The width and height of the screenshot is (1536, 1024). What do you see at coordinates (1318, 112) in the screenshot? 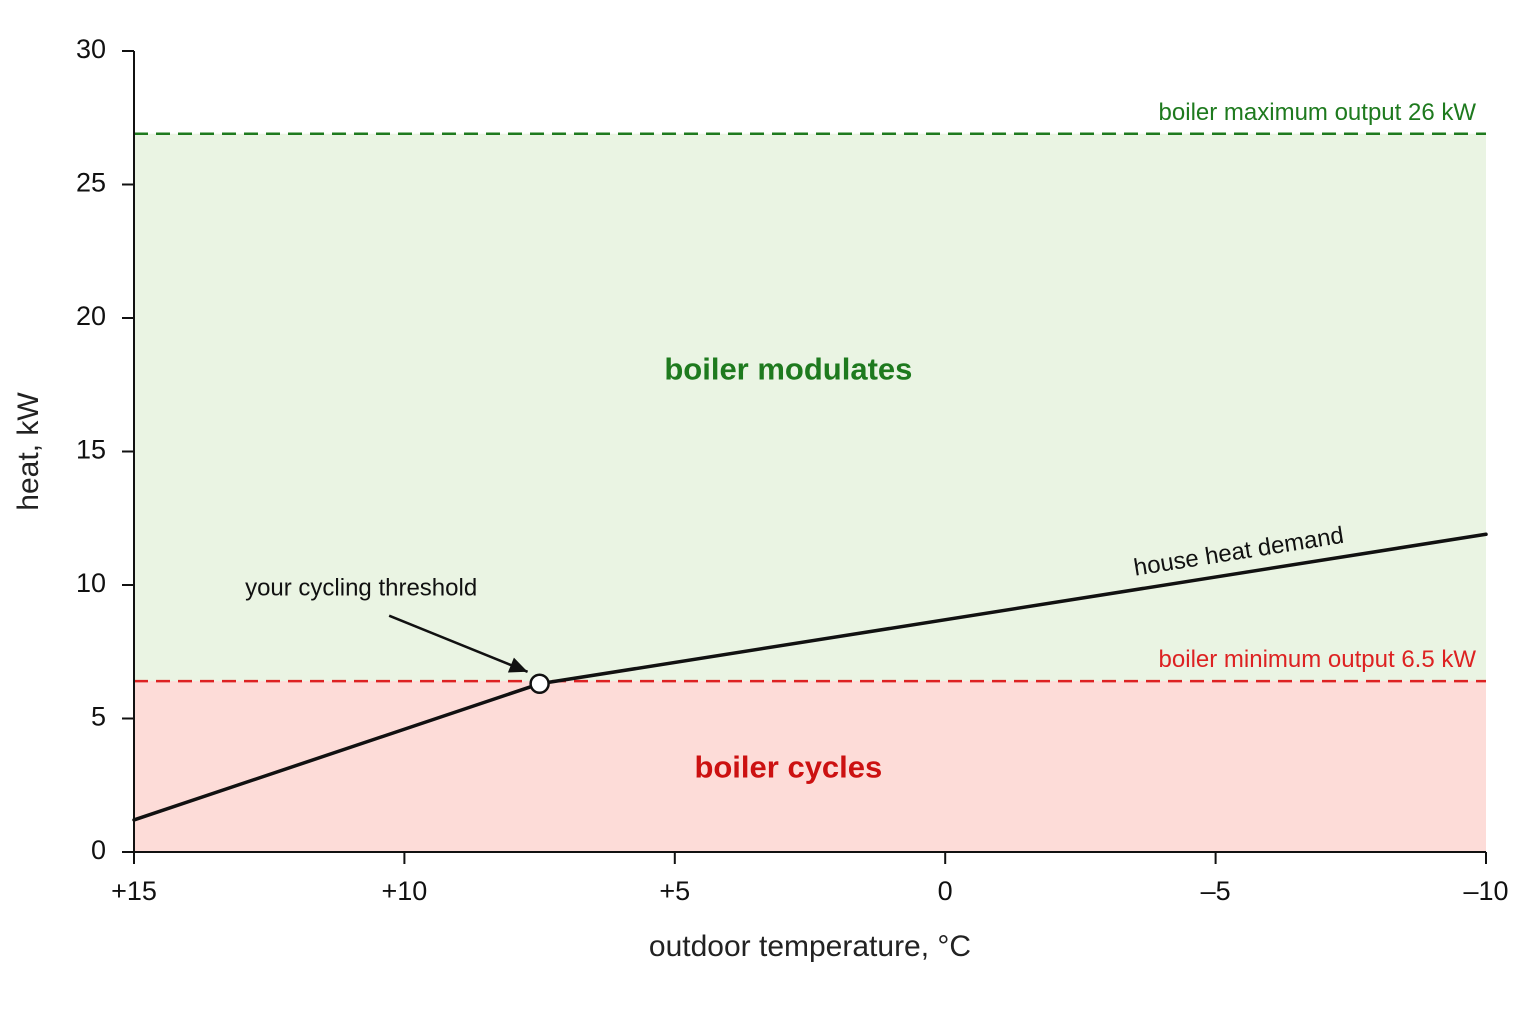
I see `reference-label-0: boiler maximum output 26 kW` at bounding box center [1318, 112].